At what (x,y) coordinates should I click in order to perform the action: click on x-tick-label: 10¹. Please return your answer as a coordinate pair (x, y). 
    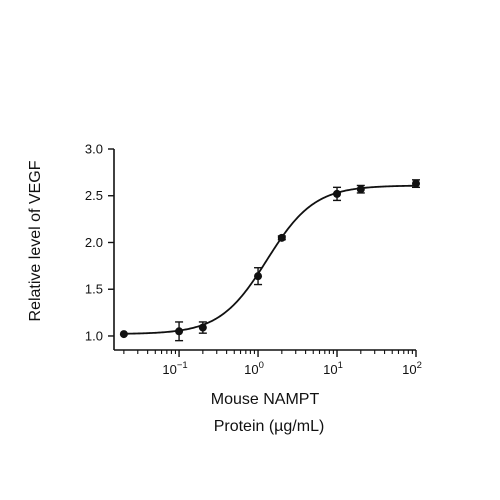
    Looking at the image, I should click on (333, 368).